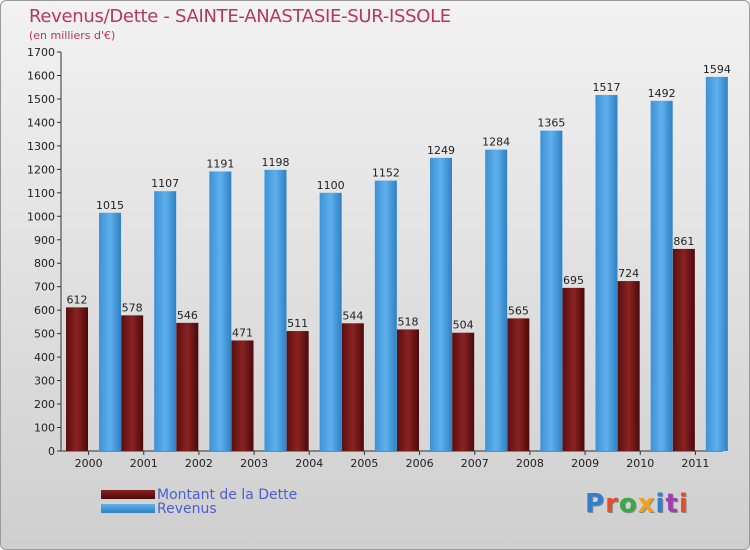 This screenshot has width=750, height=550. I want to click on y-tick-label: 1000, so click(41, 216).